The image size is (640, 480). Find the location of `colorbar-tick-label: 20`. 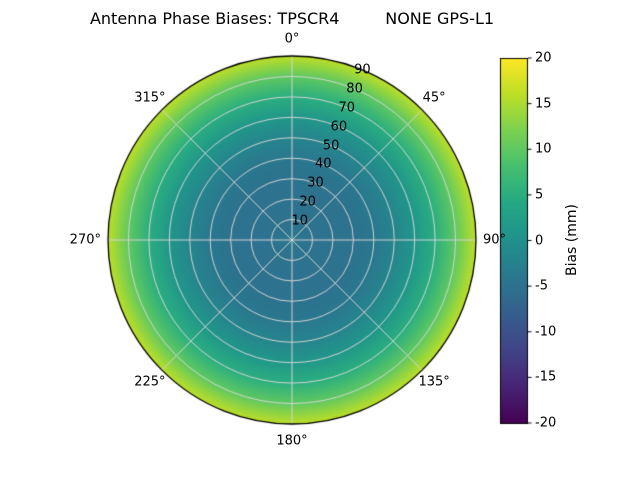

colorbar-tick-label: 20 is located at coordinates (543, 58).